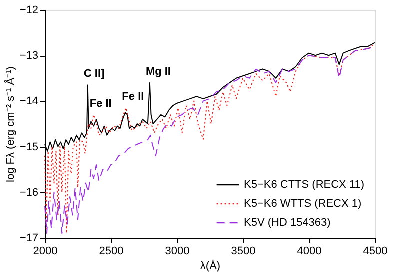  What do you see at coordinates (95, 74) in the screenshot?
I see `annotation: C II]` at bounding box center [95, 74].